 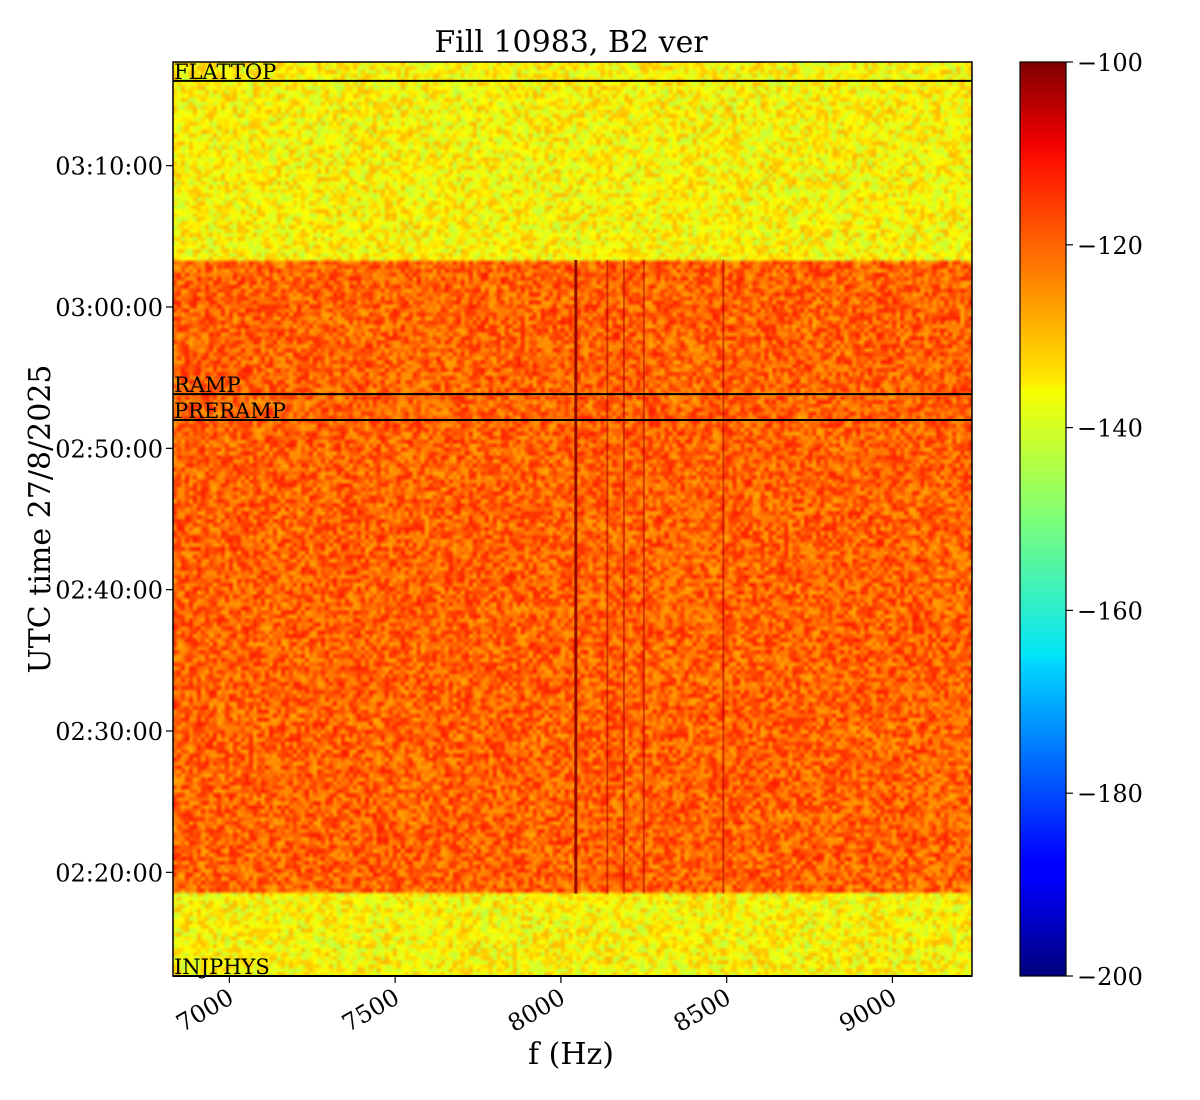 I want to click on x-tick-label: 8000, so click(x=536, y=1010).